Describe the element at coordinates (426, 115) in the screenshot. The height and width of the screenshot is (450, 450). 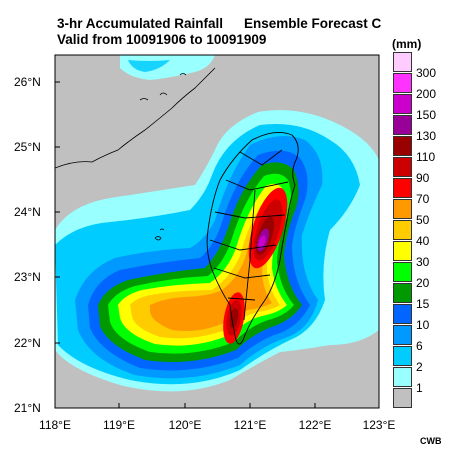
I see `legend-label: 150` at that location.